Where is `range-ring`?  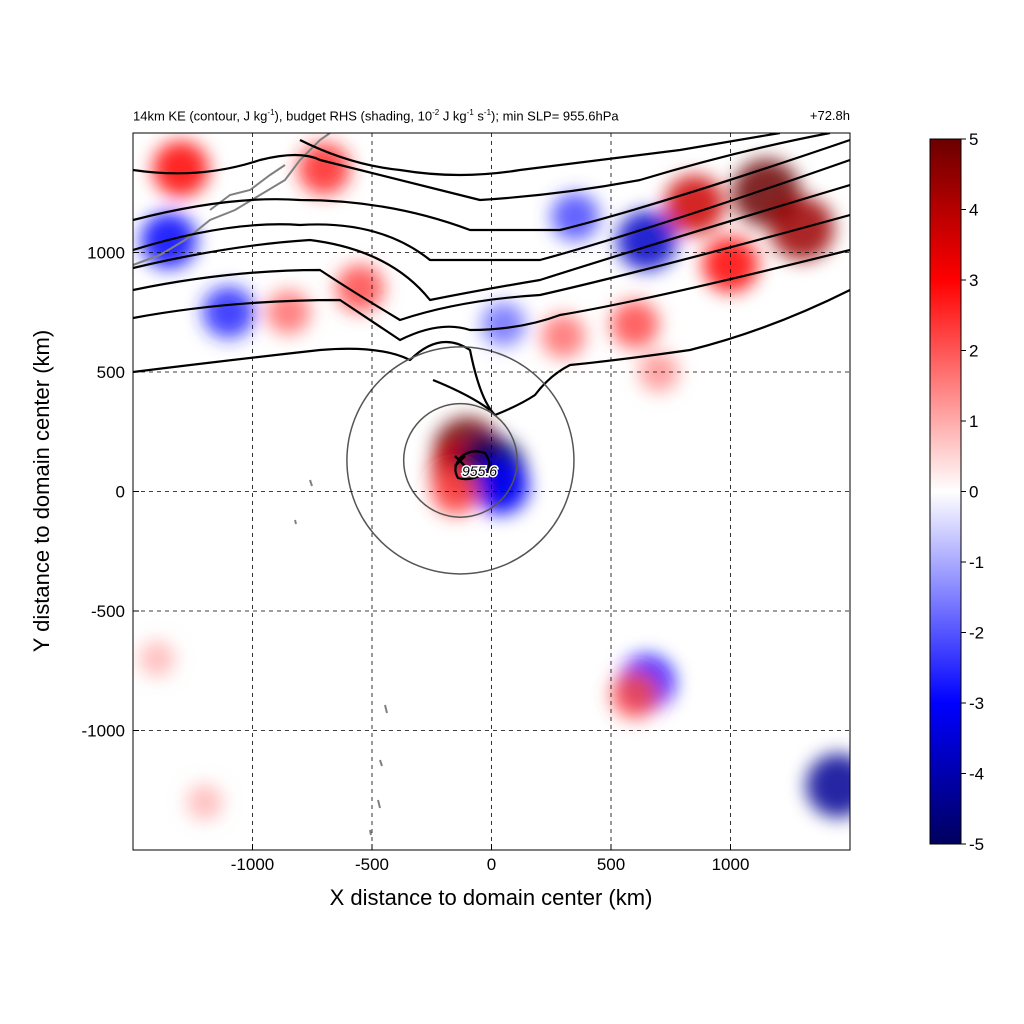 range-ring is located at coordinates (460, 460).